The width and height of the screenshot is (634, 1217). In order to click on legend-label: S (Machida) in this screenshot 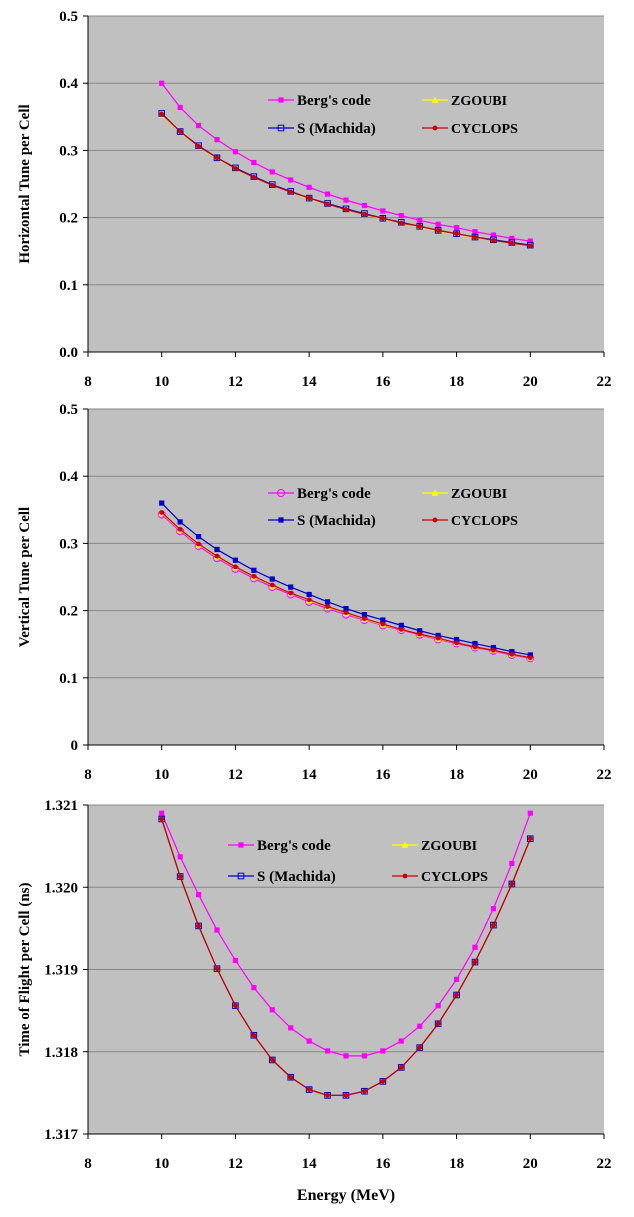, I will do `click(336, 129)`.